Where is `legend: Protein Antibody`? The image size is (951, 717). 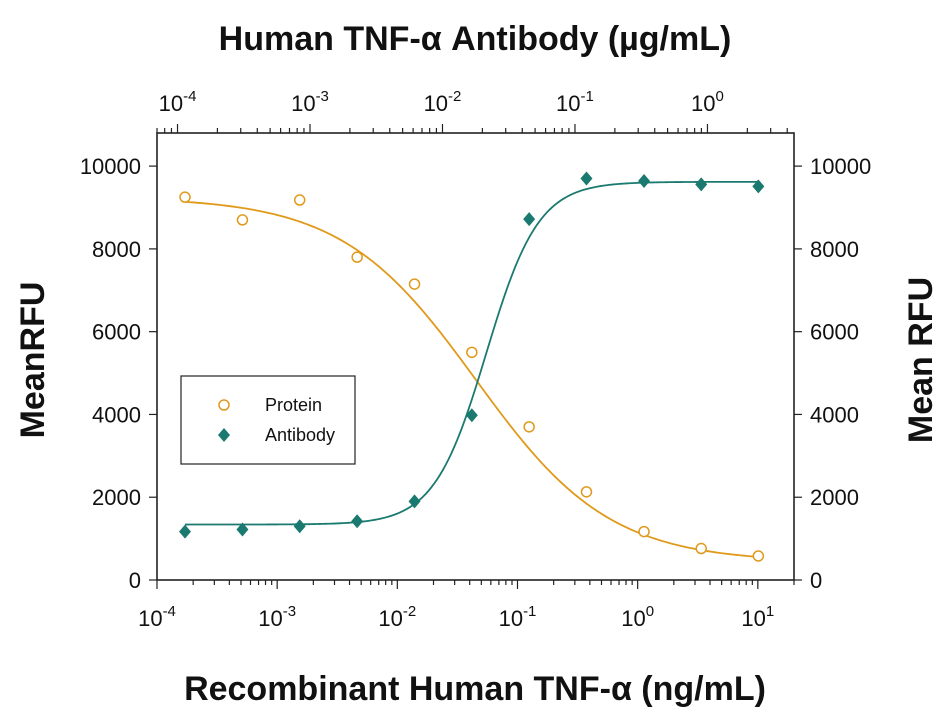 legend: Protein Antibody is located at coordinates (268, 420).